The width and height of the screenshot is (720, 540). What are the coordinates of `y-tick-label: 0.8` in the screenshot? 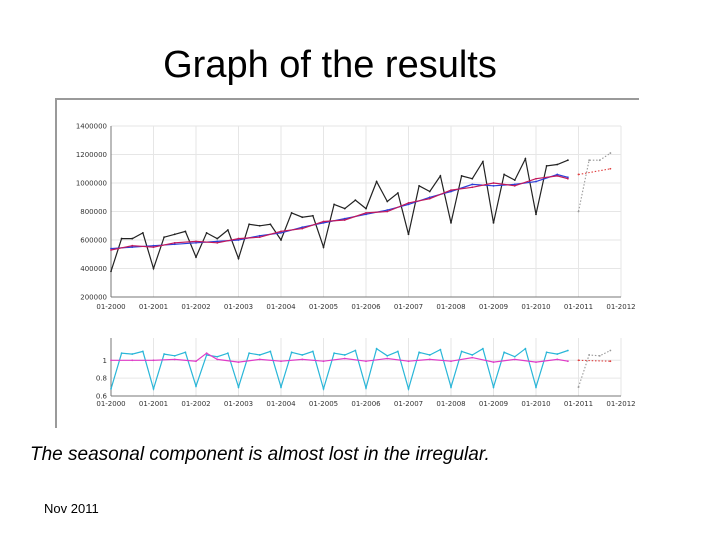 It's located at (101, 379).